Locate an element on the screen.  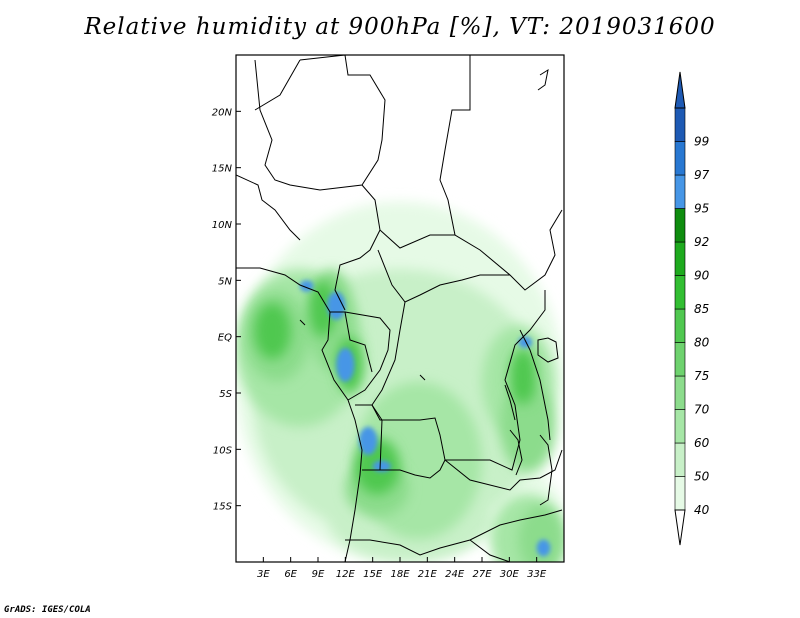
lon-tick-label: 12E is located at coordinates (346, 574).